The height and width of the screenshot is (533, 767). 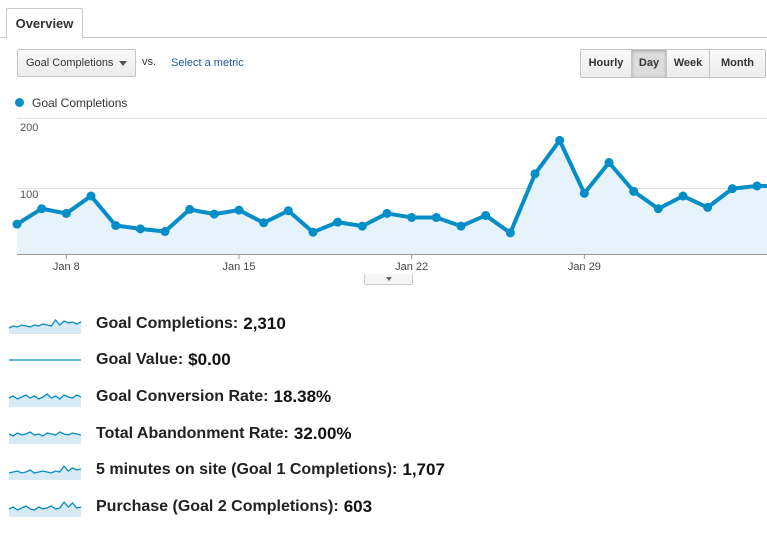 I want to click on summary-value: 1,707, so click(x=423, y=469).